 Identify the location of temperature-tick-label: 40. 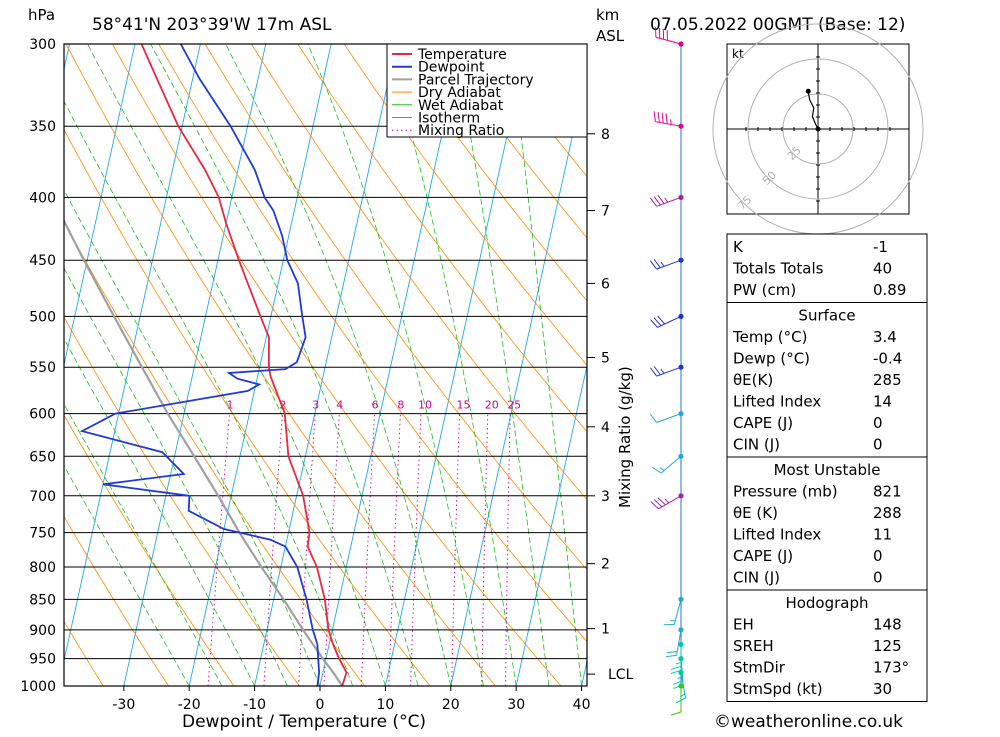
(582, 705).